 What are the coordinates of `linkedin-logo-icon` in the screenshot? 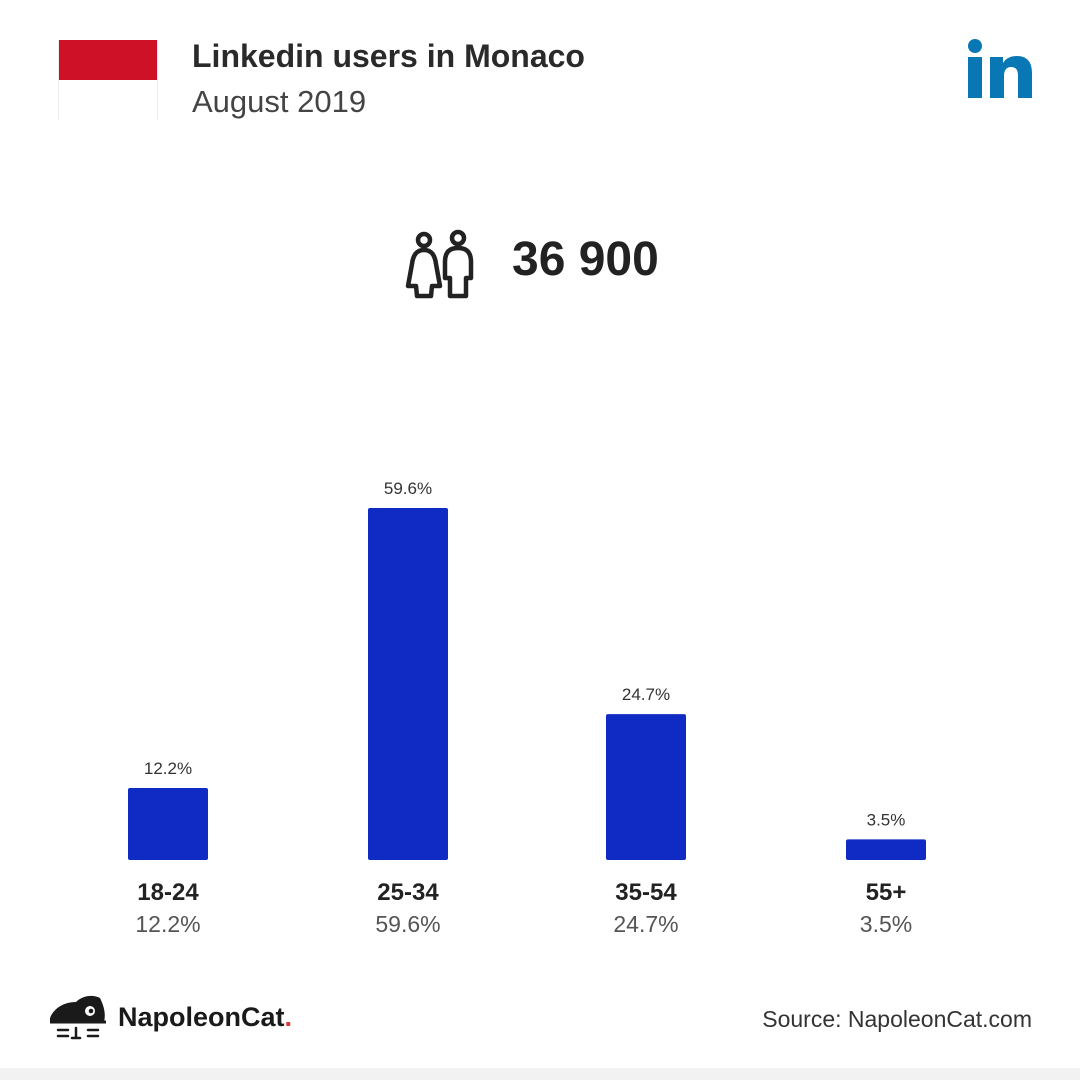 It's located at (1000, 68).